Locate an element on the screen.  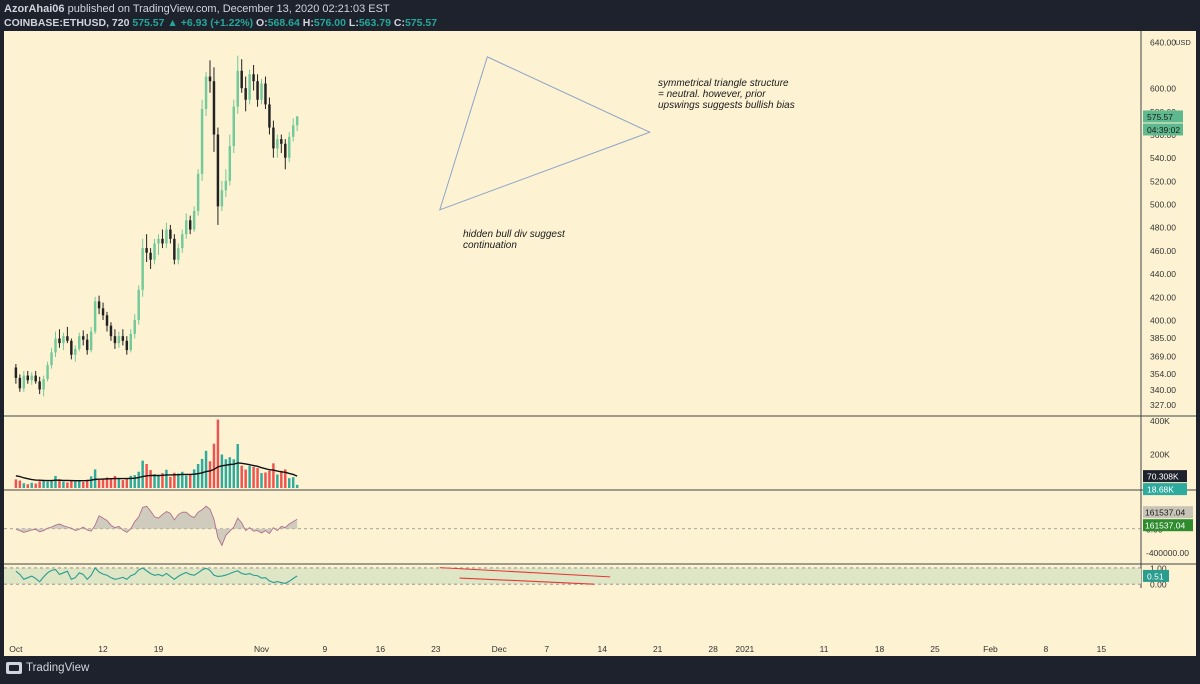
time-tick-label: 11 is located at coordinates (824, 649).